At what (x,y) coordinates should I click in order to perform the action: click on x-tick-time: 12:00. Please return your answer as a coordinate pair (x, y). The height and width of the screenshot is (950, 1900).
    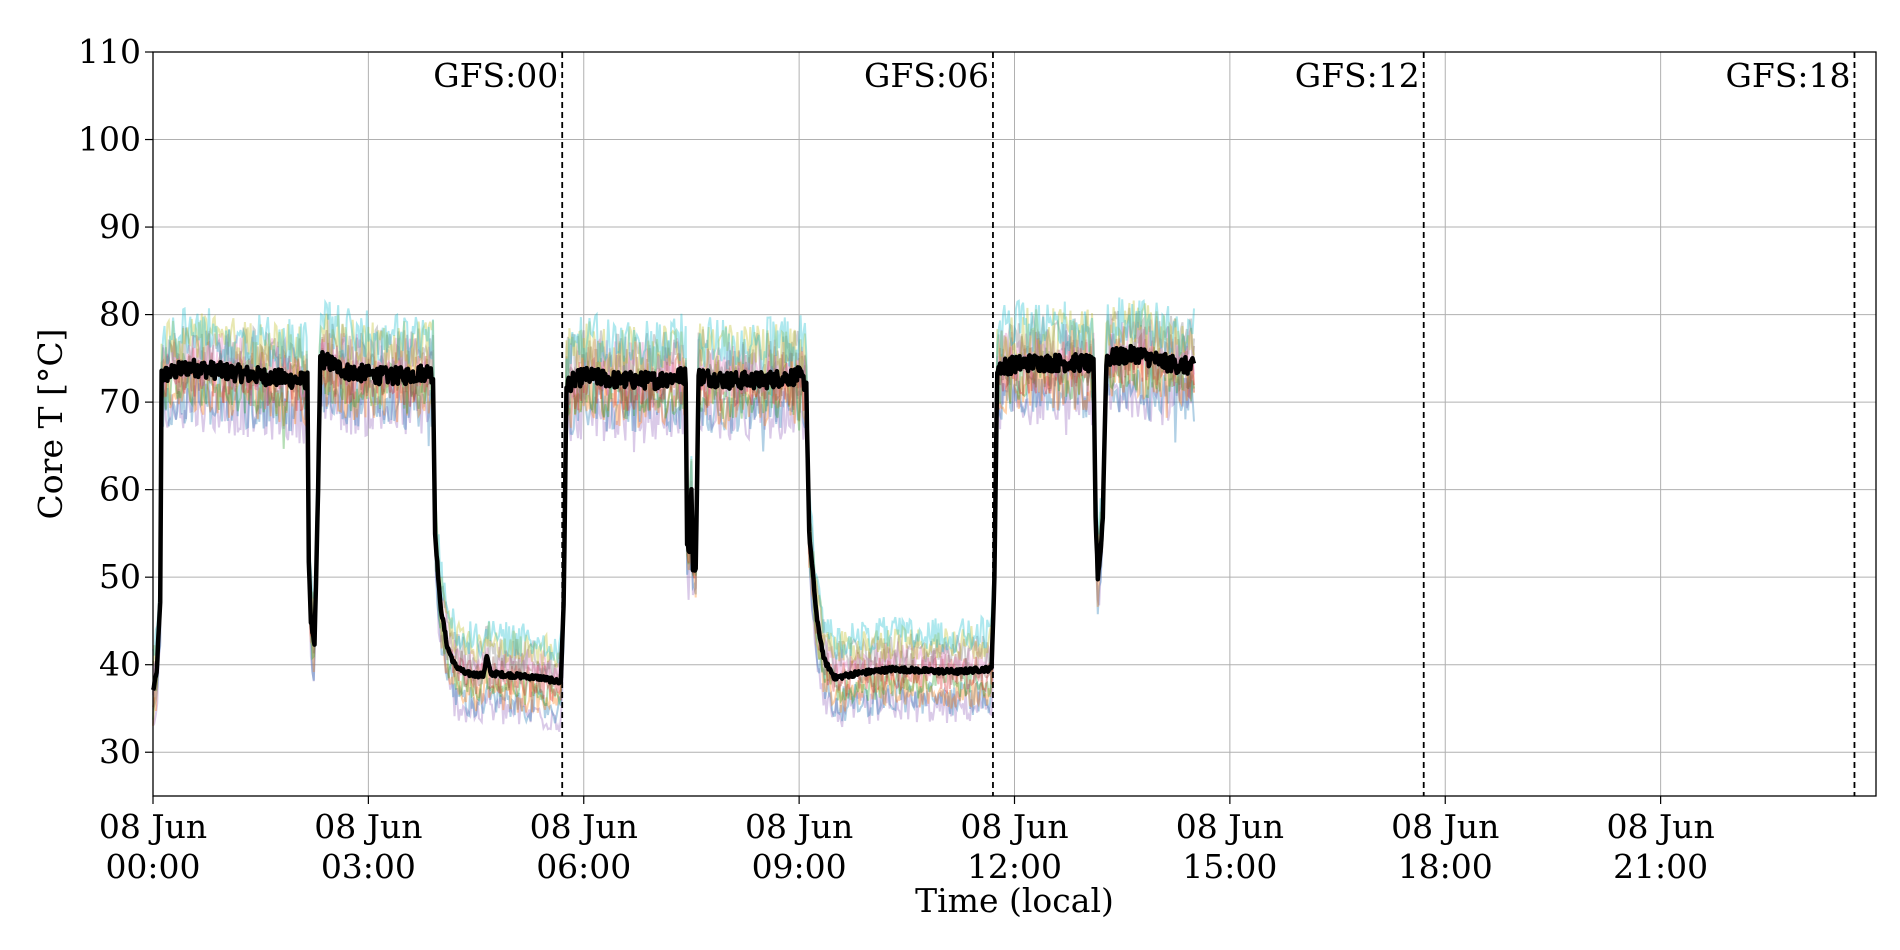
    Looking at the image, I should click on (1014, 866).